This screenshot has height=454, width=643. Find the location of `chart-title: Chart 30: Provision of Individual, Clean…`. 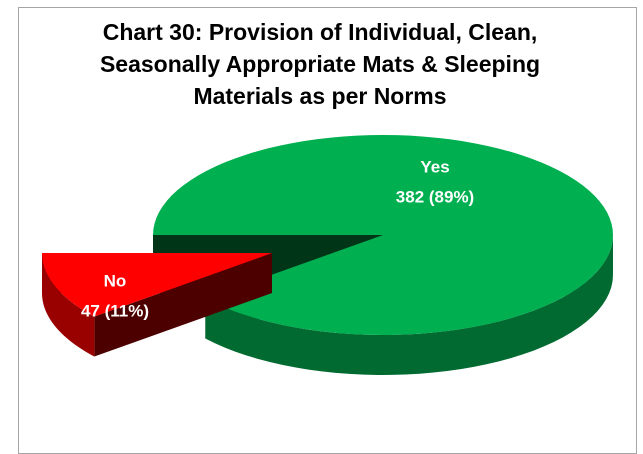

chart-title: Chart 30: Provision of Individual, Clean… is located at coordinates (320, 64).